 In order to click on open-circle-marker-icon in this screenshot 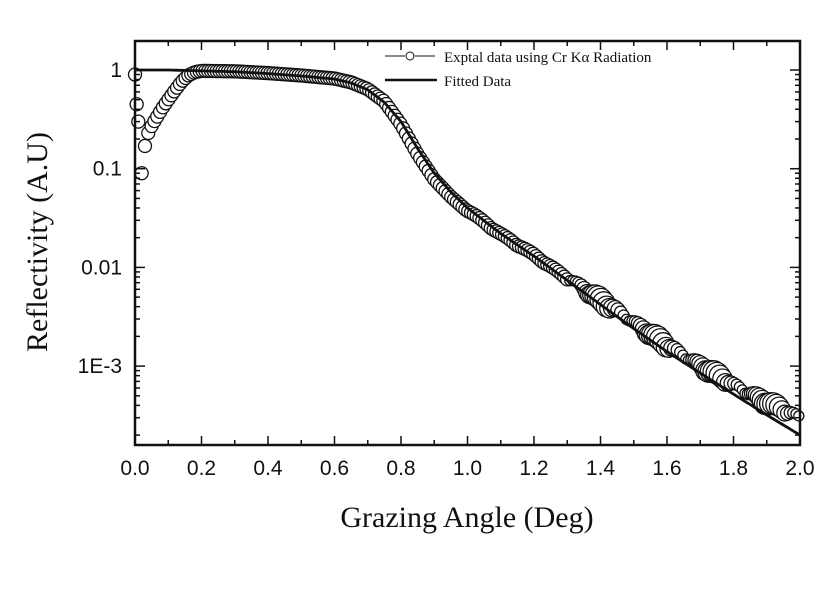, I will do `click(410, 56)`.